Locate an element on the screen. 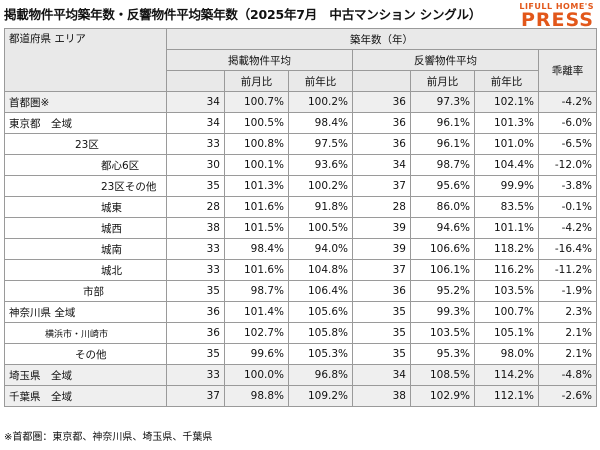 This screenshot has width=600, height=450. table-row: 城西 38 101.5% 100.5% 39 94.6% 101.1% -4.2% is located at coordinates (301, 228).